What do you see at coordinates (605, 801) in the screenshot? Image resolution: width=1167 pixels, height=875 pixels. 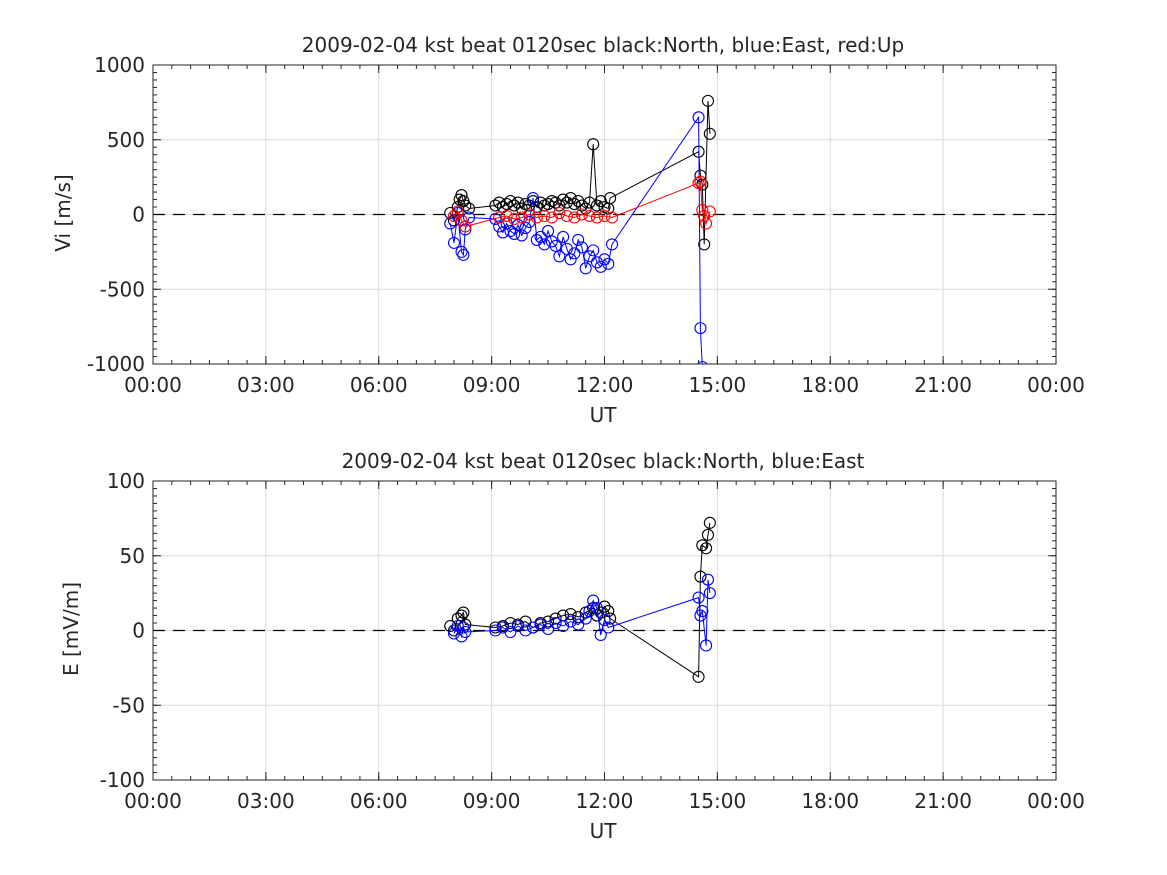 I see `x-tick-label: 12:00` at bounding box center [605, 801].